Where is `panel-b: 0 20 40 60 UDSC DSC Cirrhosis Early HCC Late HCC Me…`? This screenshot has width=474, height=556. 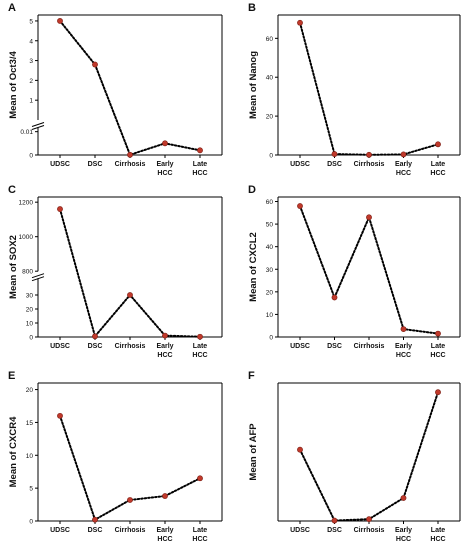
panel-b: 0 20 40 60 UDSC DSC Cirrhosis Early HCC Late HCC Me… is located at coordinates (354, 89).